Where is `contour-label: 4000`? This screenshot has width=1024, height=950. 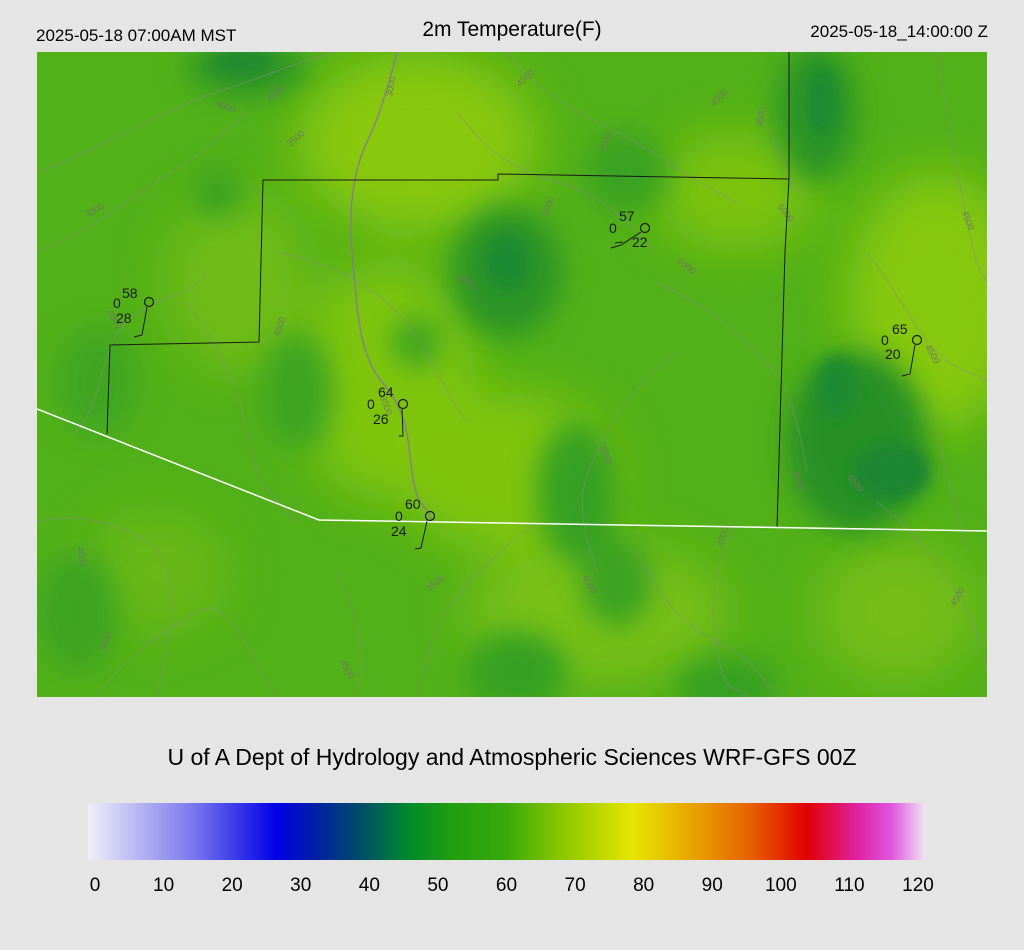
contour-label: 4000 is located at coordinates (81, 556).